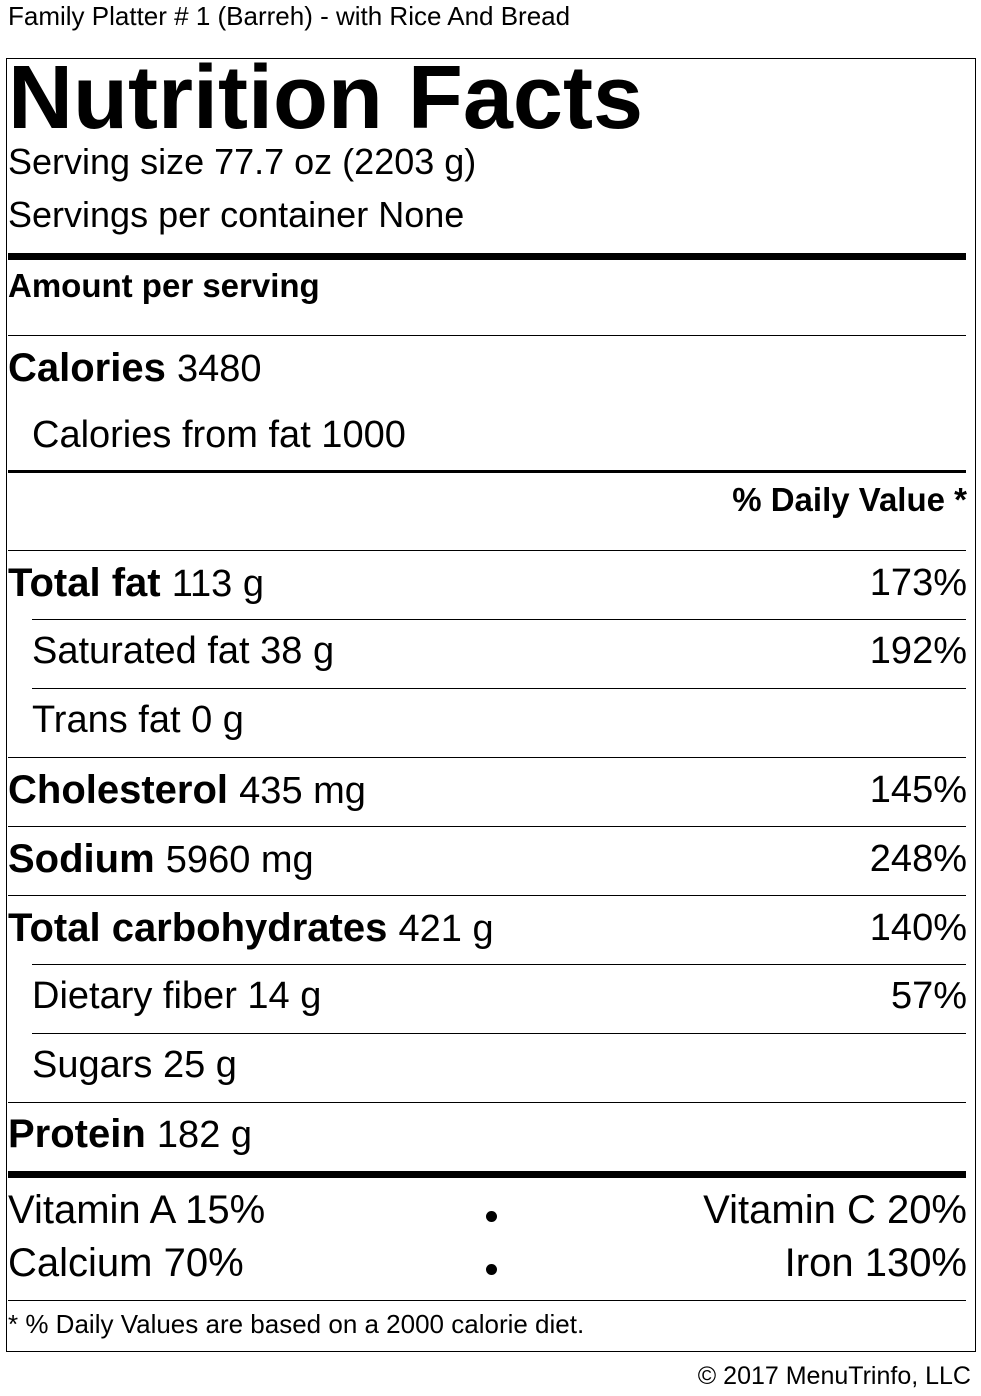 The width and height of the screenshot is (981, 1396). What do you see at coordinates (918, 583) in the screenshot?
I see `total-fat-dv: 173%` at bounding box center [918, 583].